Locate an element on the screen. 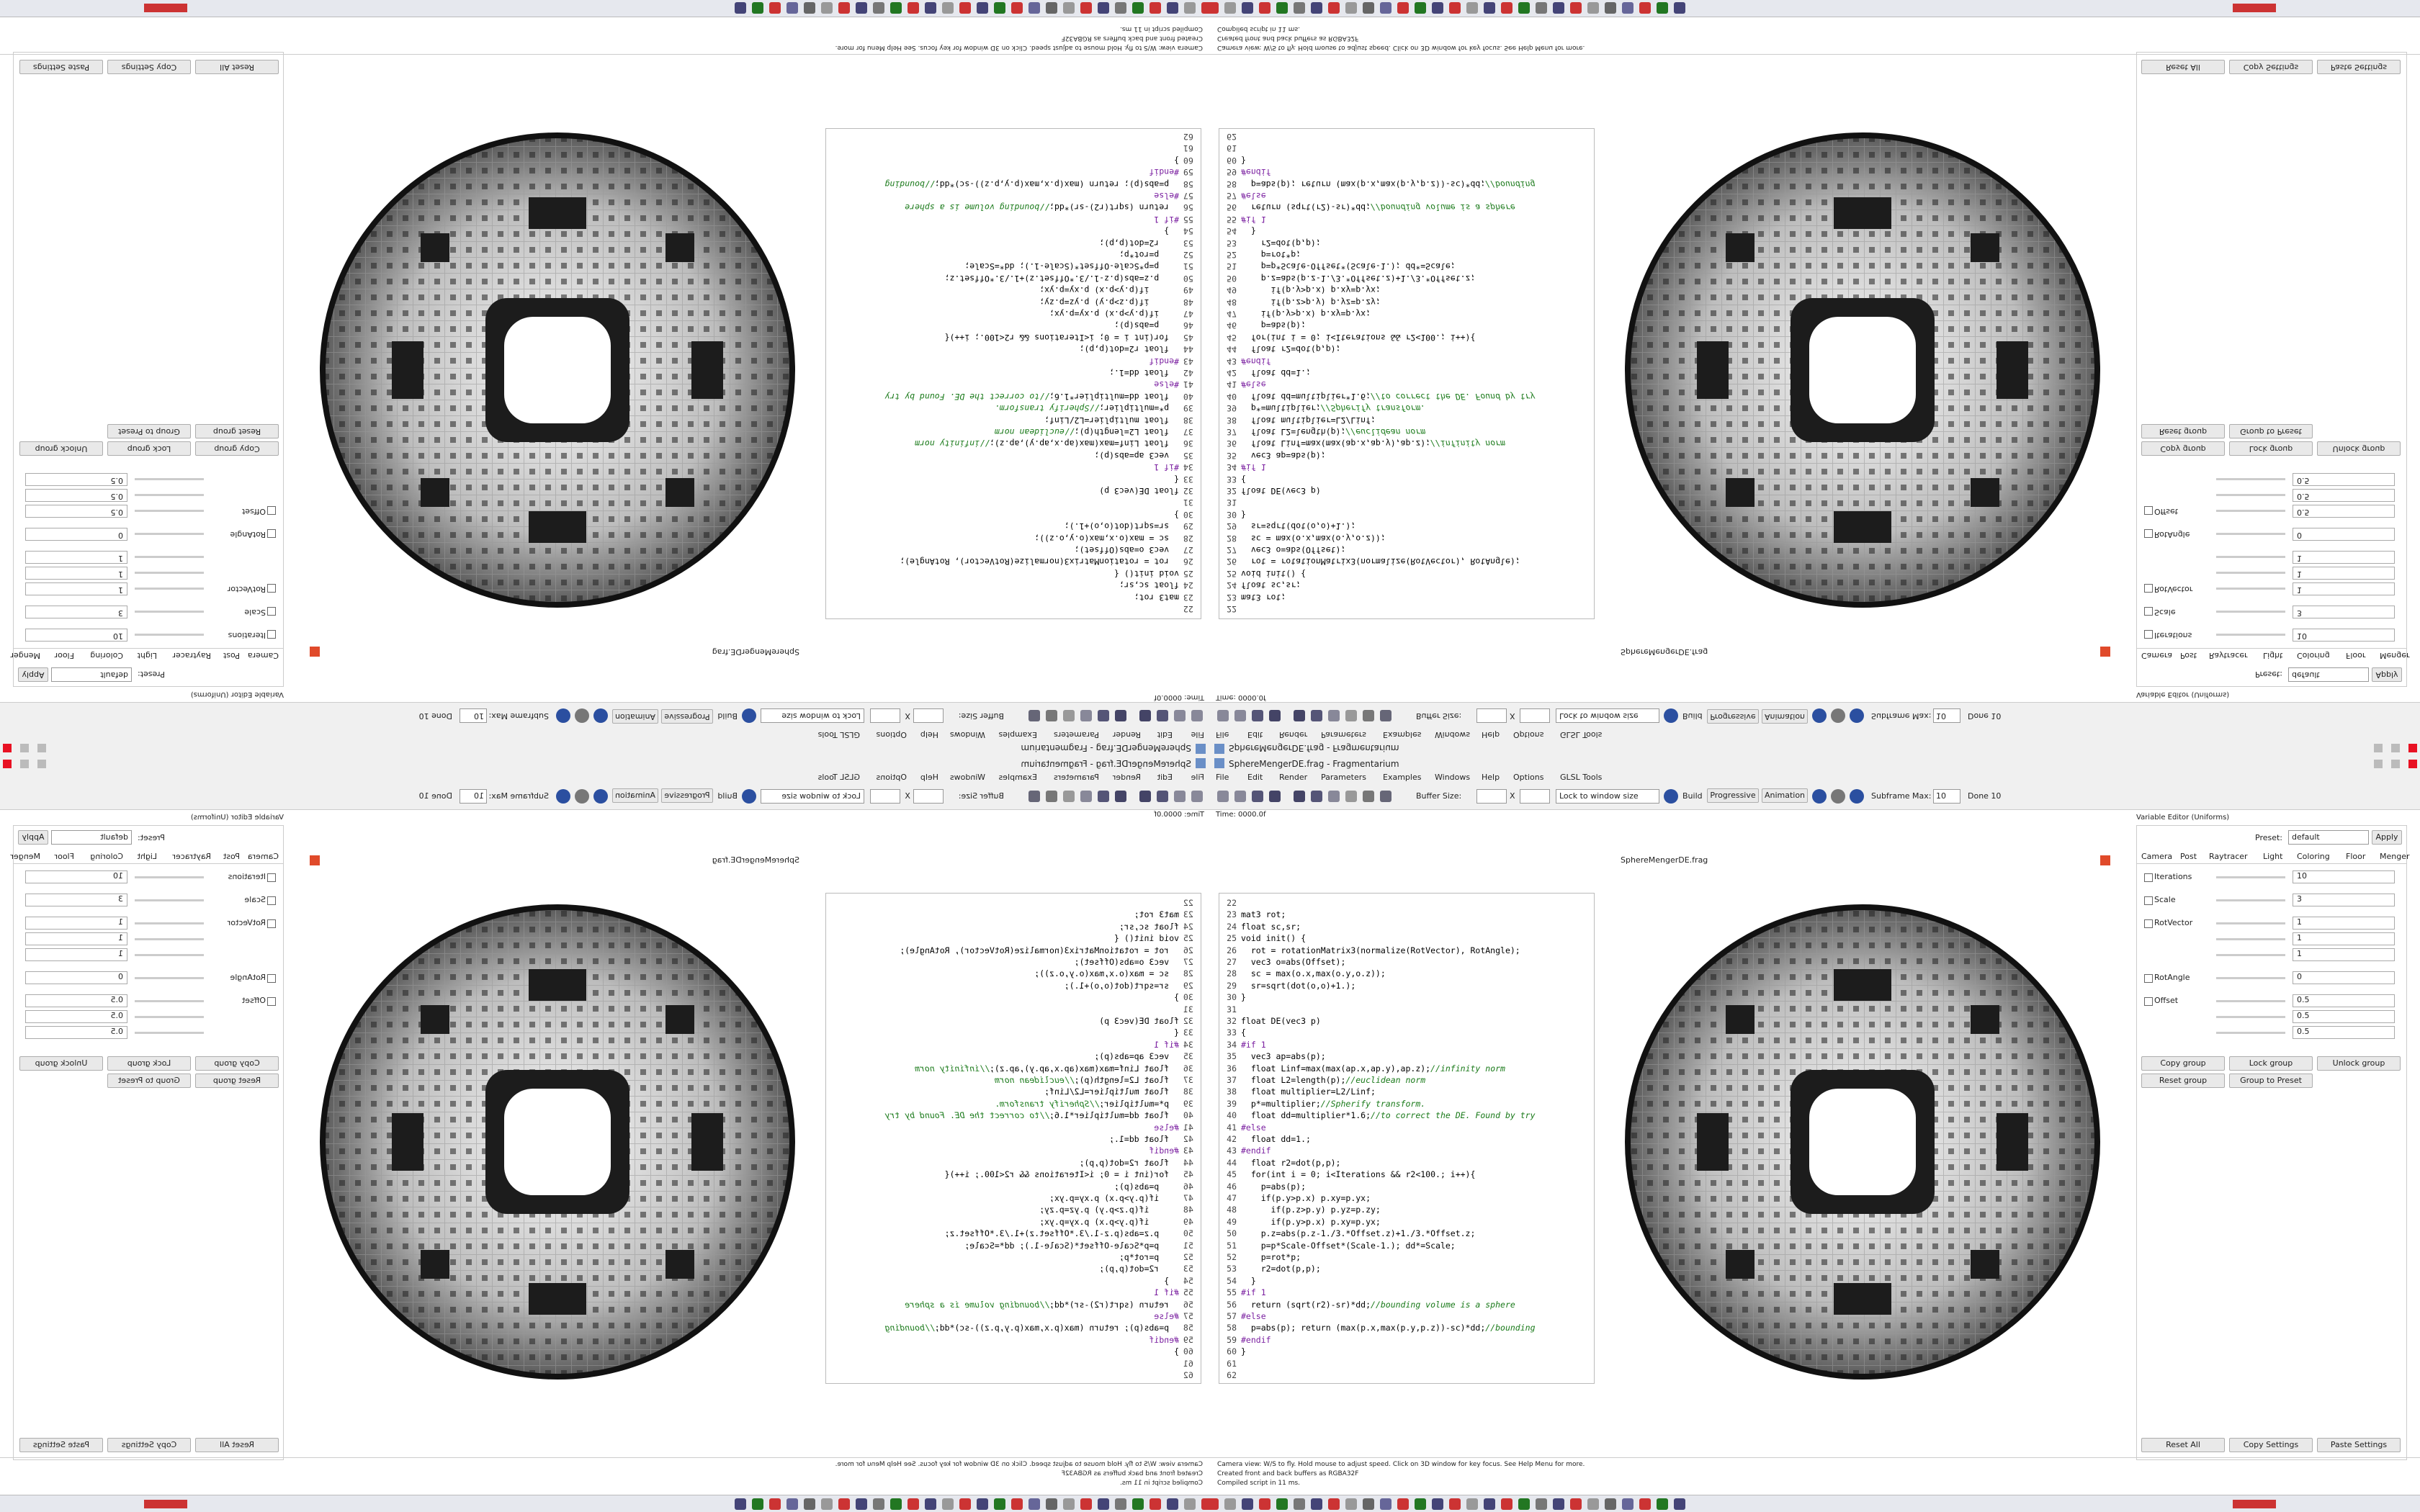 This screenshot has width=2420, height=1512. render-view is located at coordinates (1862, 1142).